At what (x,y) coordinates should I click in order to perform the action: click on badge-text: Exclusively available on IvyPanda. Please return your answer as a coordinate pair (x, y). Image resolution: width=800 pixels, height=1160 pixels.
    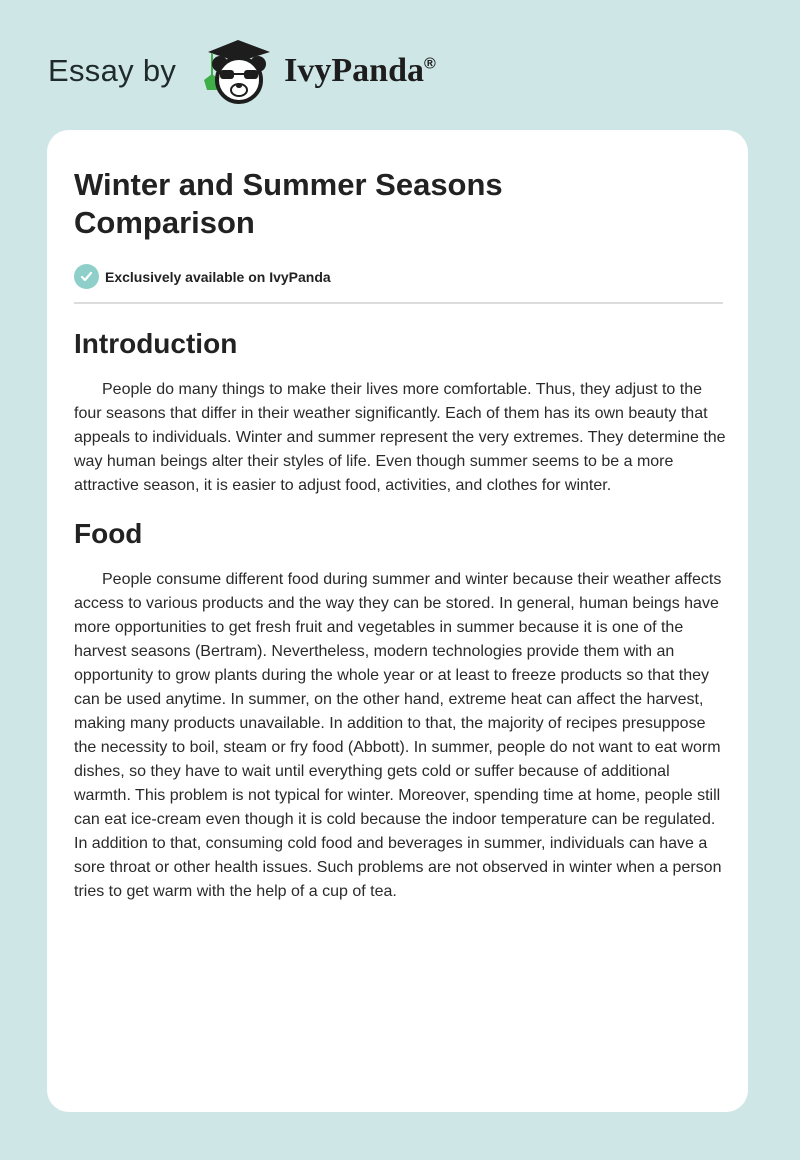
    Looking at the image, I should click on (218, 276).